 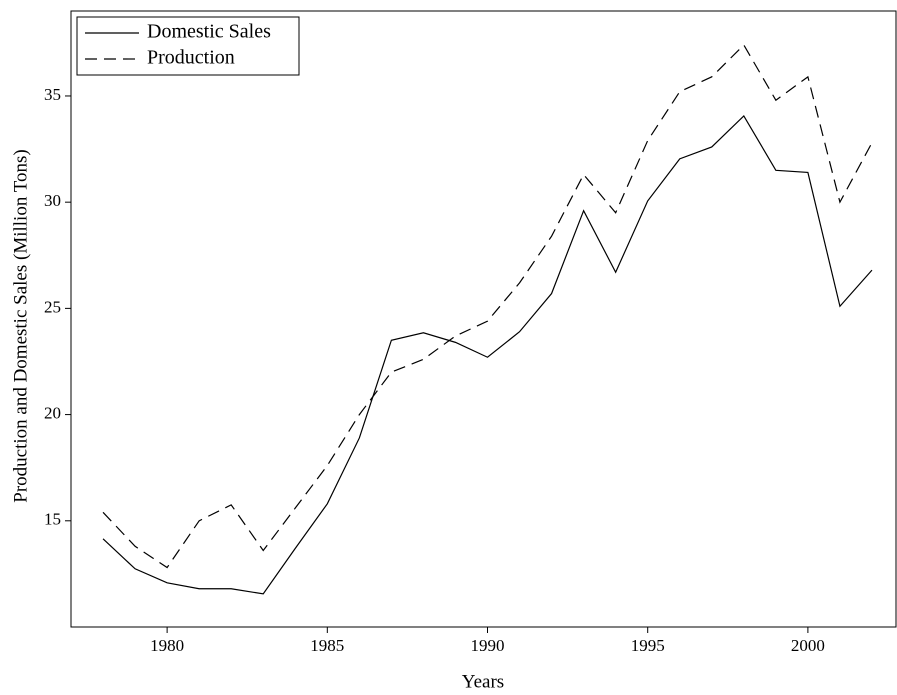 What do you see at coordinates (648, 645) in the screenshot?
I see `x-tick-label: 1995` at bounding box center [648, 645].